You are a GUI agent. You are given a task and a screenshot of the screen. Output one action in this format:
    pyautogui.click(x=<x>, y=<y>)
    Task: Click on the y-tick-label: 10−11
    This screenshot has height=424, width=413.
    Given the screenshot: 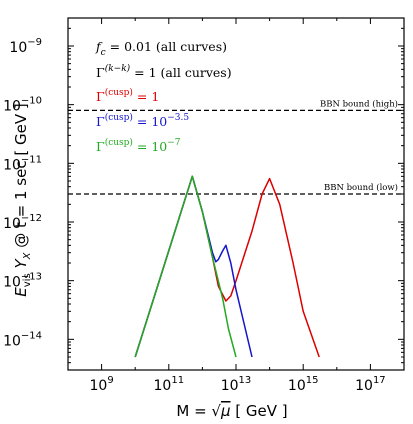 What is the action you would take?
    pyautogui.click(x=22, y=163)
    